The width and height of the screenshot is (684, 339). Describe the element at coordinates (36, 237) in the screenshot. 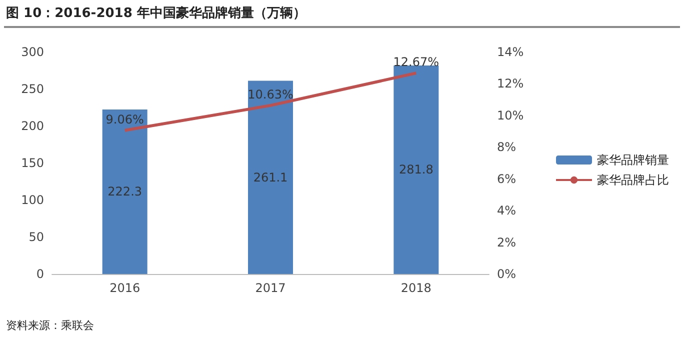

I see `y-tick-label: 50` at that location.